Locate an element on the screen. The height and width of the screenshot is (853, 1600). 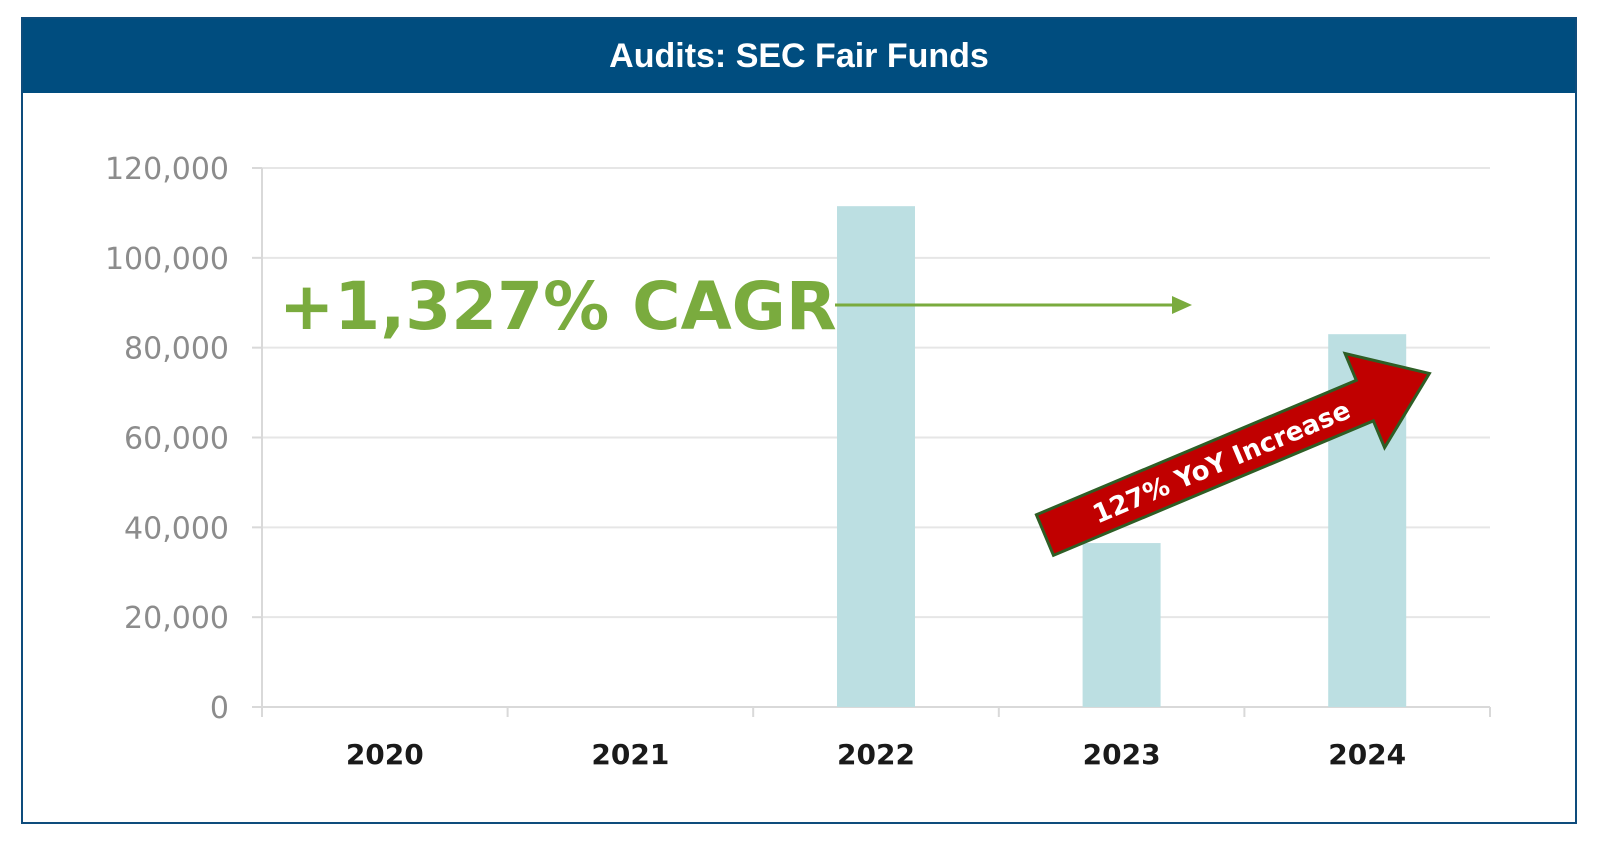
x-tick-label: 2022 is located at coordinates (876, 754).